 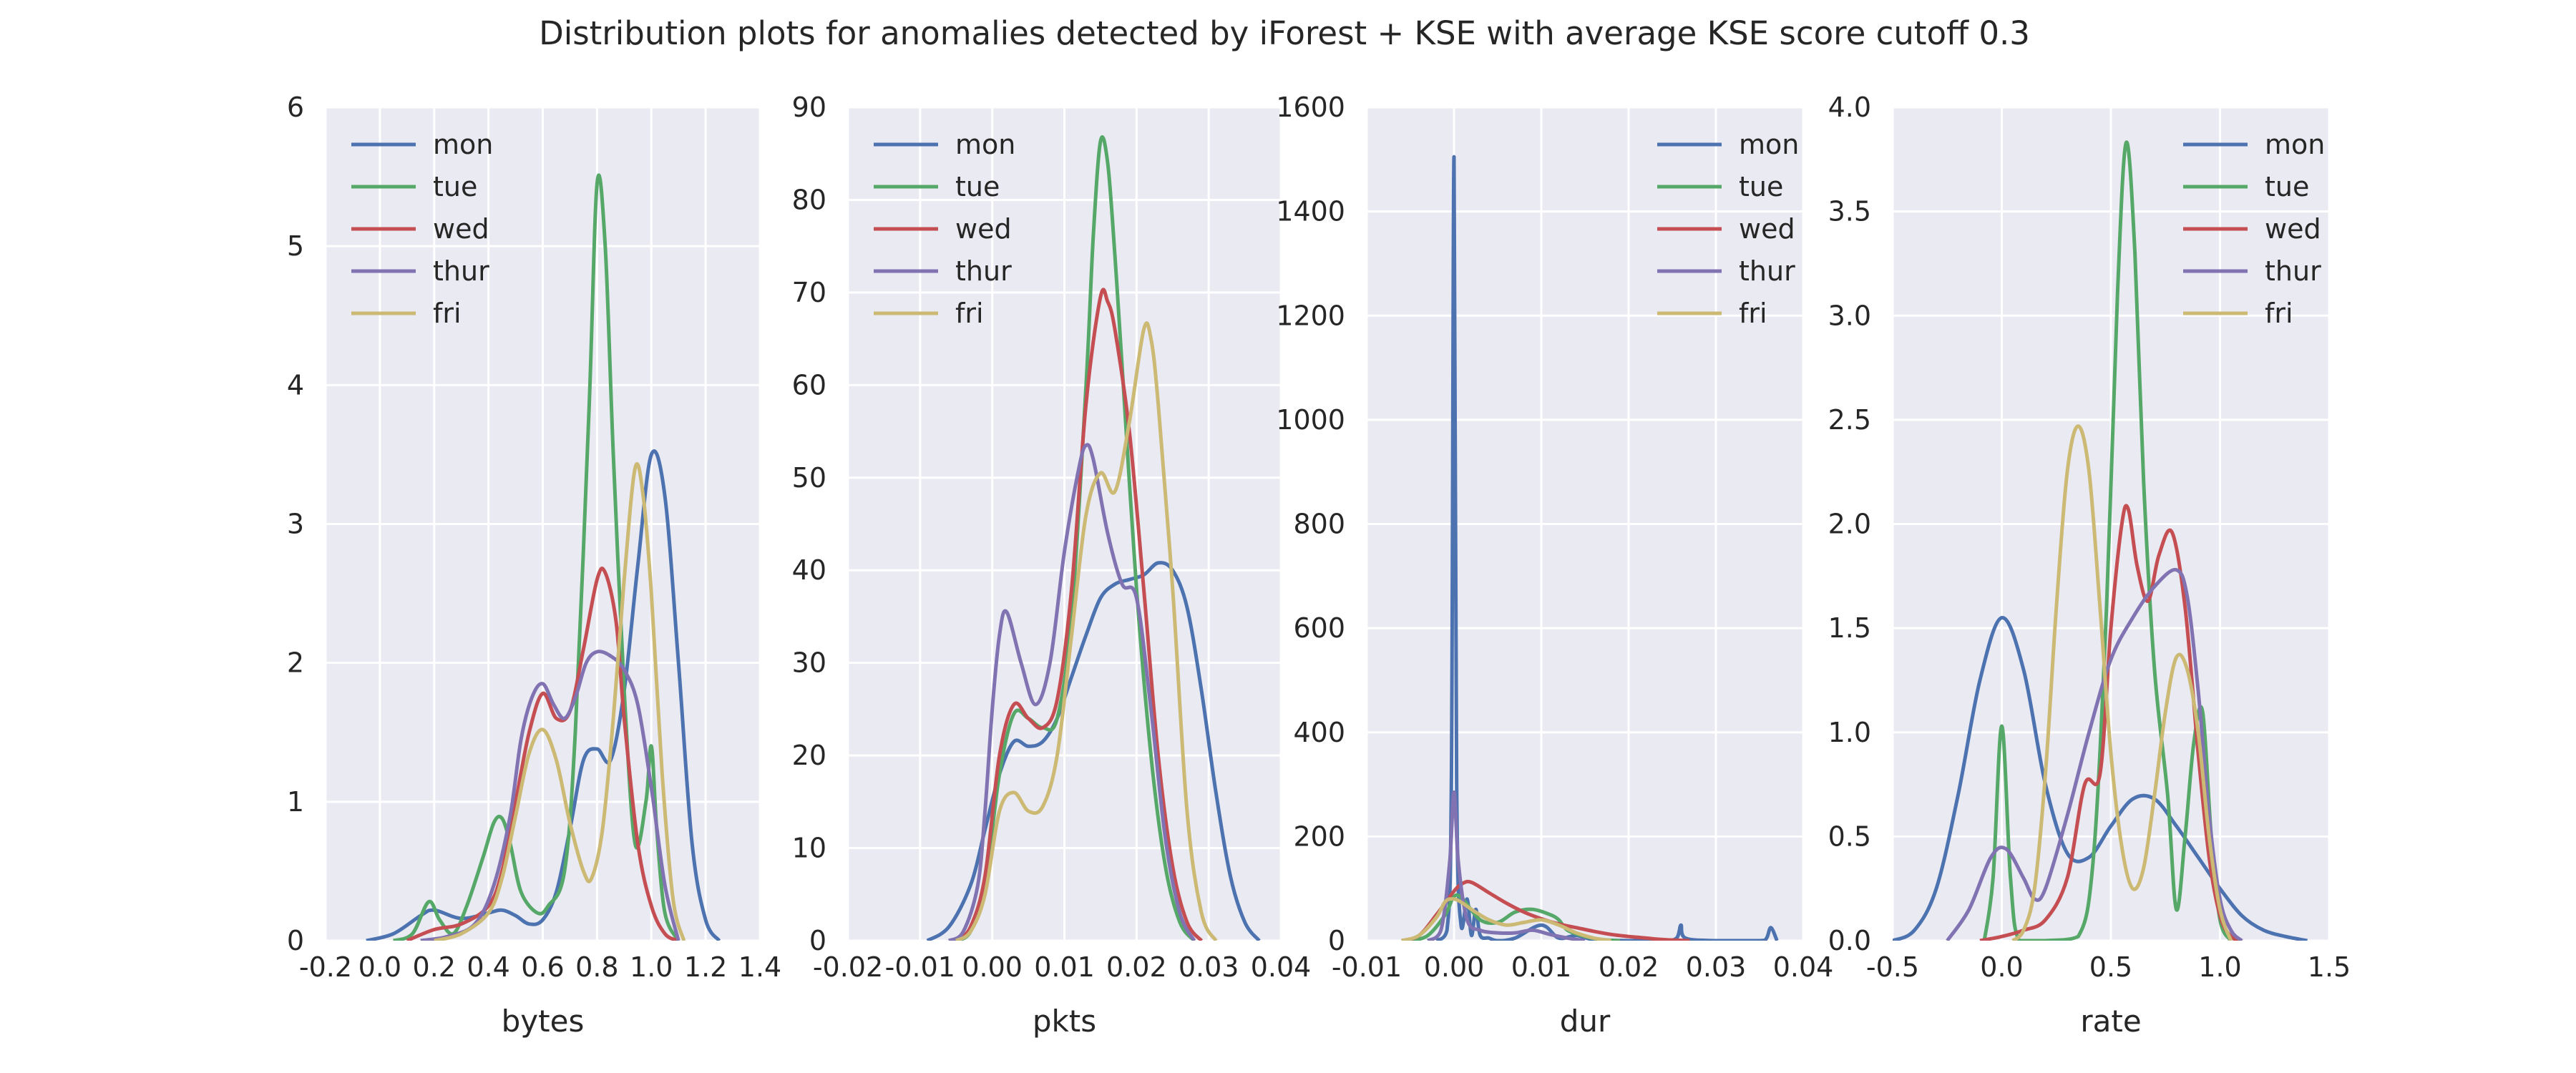 What do you see at coordinates (1849, 732) in the screenshot?
I see `y-tick-label: 1.0` at bounding box center [1849, 732].